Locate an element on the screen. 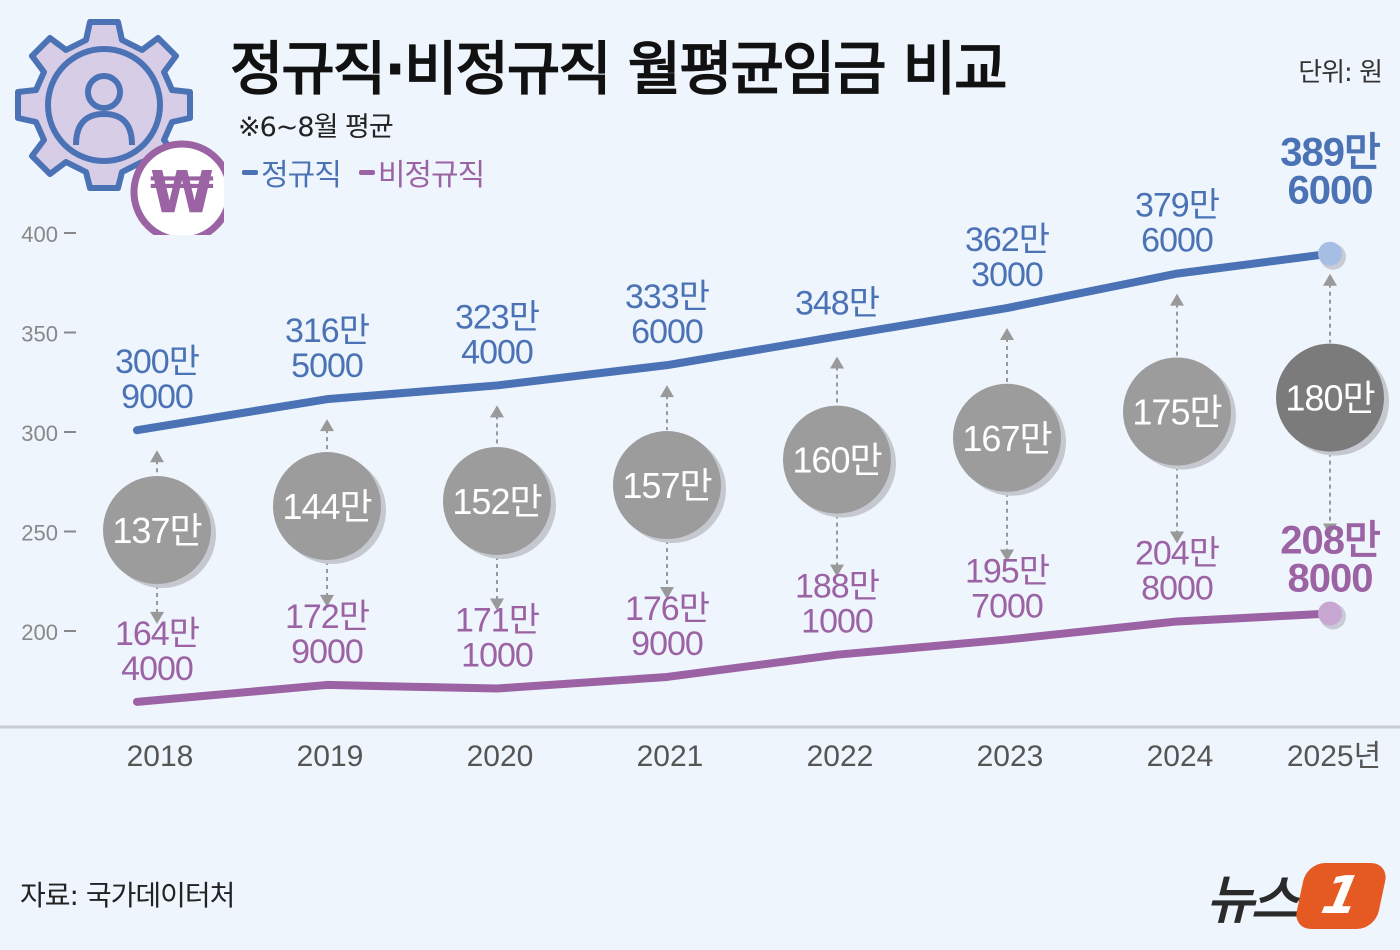 This screenshot has height=950, width=1400. source-label: 자료: 국가데이터처 is located at coordinates (127, 895).